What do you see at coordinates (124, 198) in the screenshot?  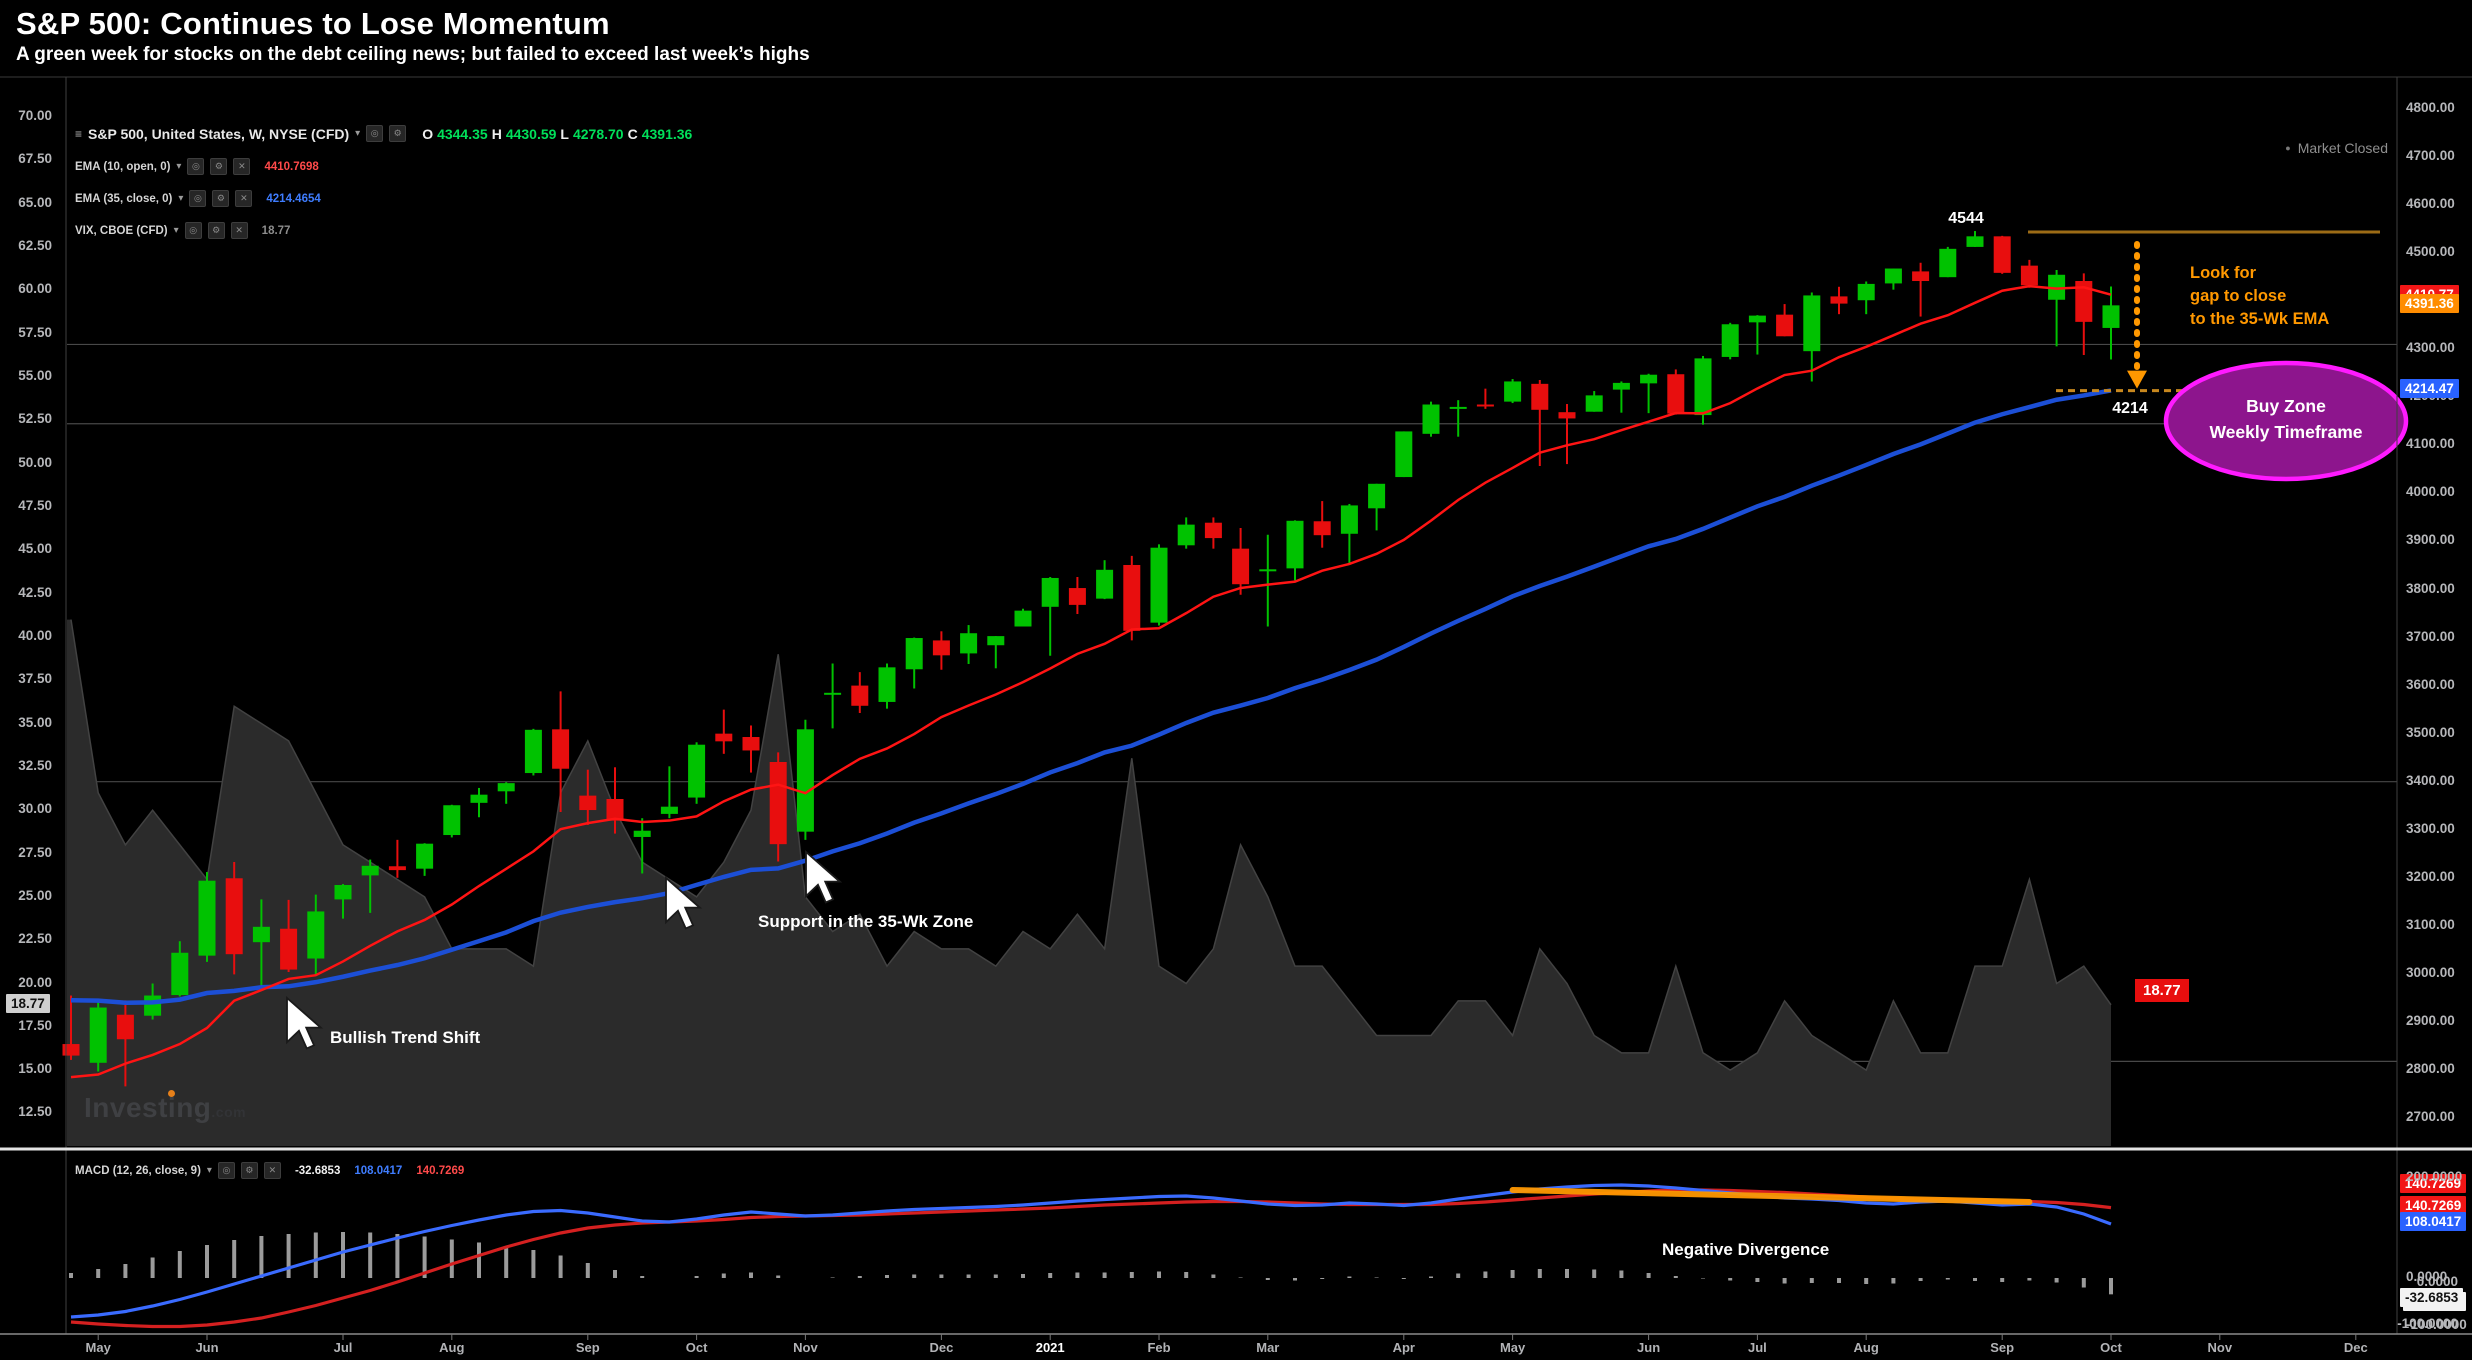 I see `indicator-label: EMA (35, close, 0)` at bounding box center [124, 198].